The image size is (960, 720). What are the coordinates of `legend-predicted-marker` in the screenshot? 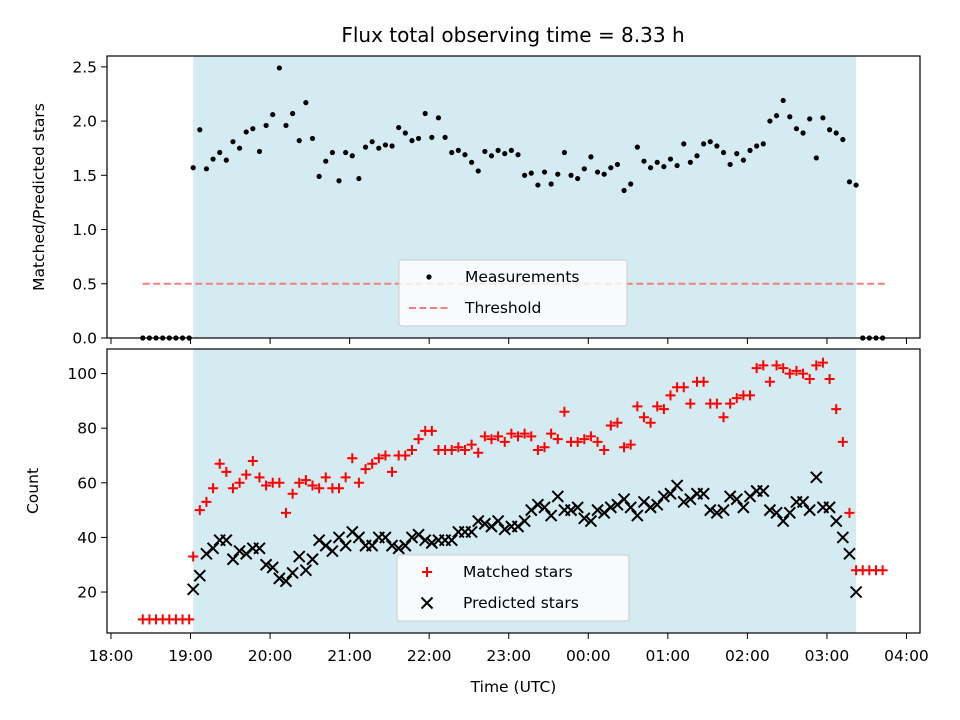 It's located at (427, 603).